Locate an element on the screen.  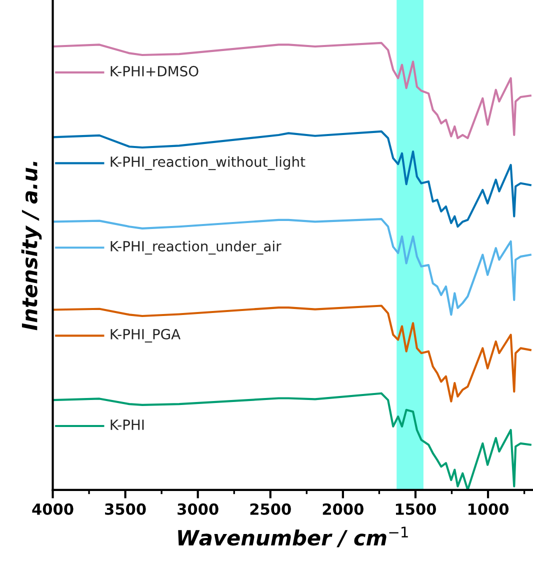
legend-label: K-PHI_PGA is located at coordinates (145, 335).